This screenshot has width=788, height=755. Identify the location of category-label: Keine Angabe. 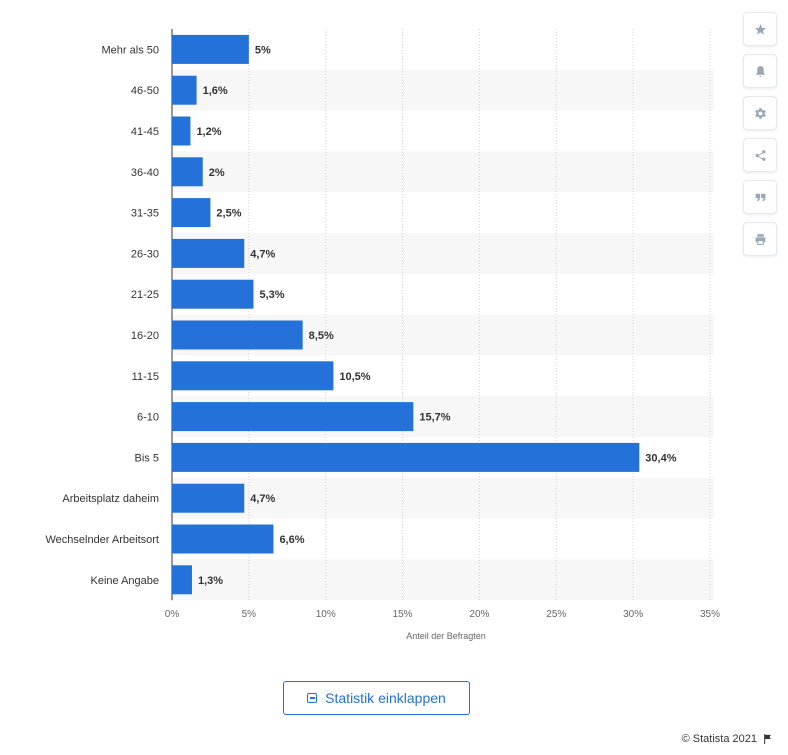
(124, 581).